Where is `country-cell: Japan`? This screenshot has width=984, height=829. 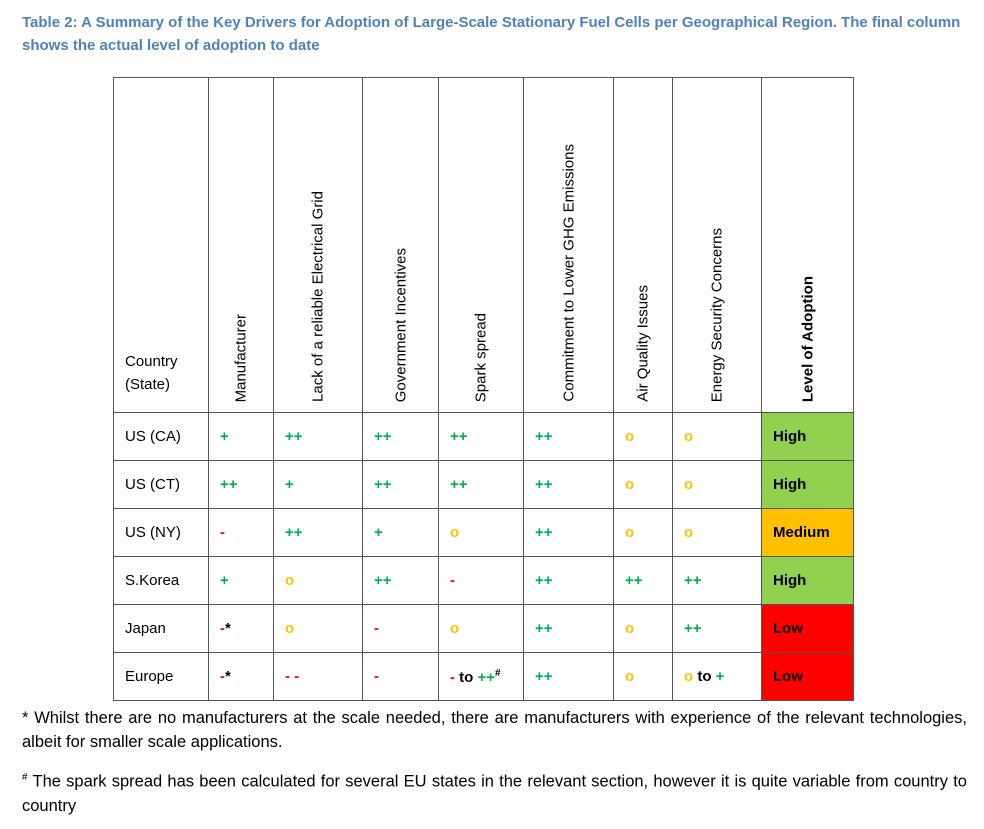 country-cell: Japan is located at coordinates (161, 628).